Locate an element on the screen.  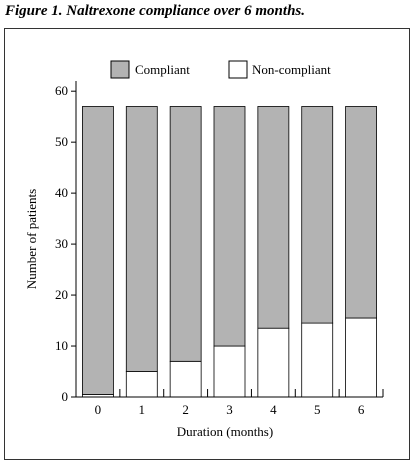
x-ticks-group: 0 1 2 3 4 5 6 is located at coordinates (229, 403).